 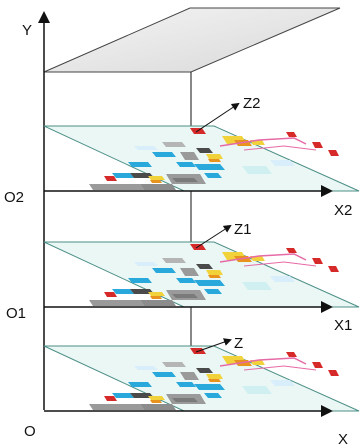 What do you see at coordinates (192, 40) in the screenshot?
I see `top-plane` at bounding box center [192, 40].